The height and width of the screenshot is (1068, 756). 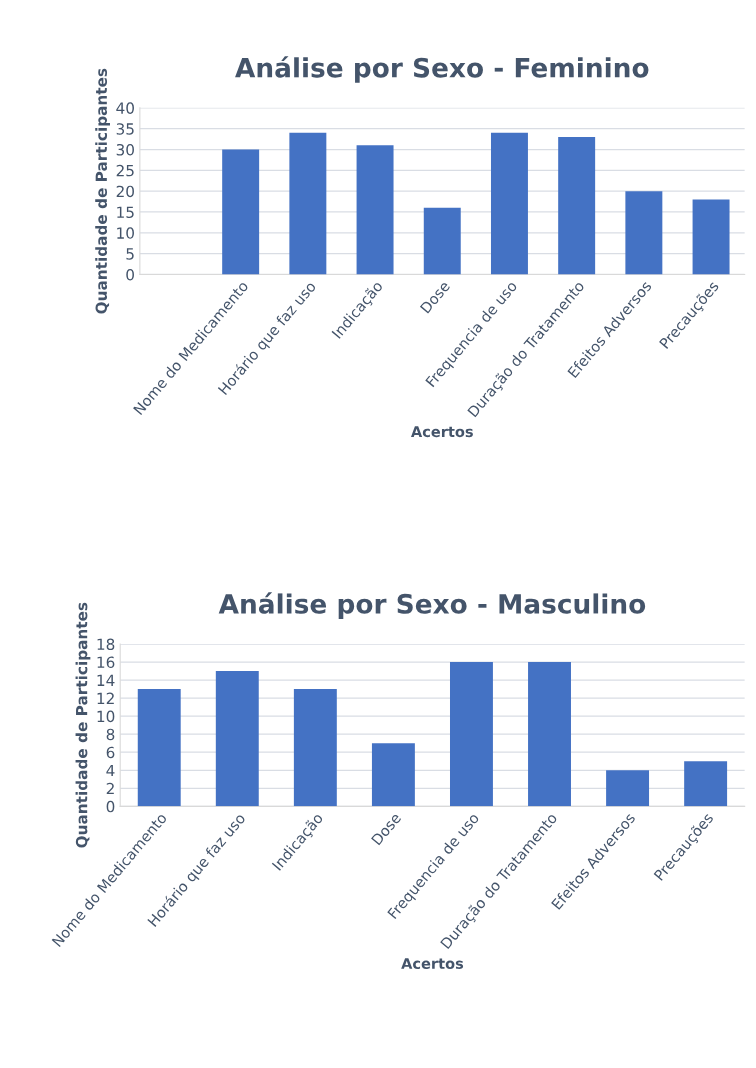 What do you see at coordinates (106, 680) in the screenshot?
I see `y-tick-label: 14` at bounding box center [106, 680].